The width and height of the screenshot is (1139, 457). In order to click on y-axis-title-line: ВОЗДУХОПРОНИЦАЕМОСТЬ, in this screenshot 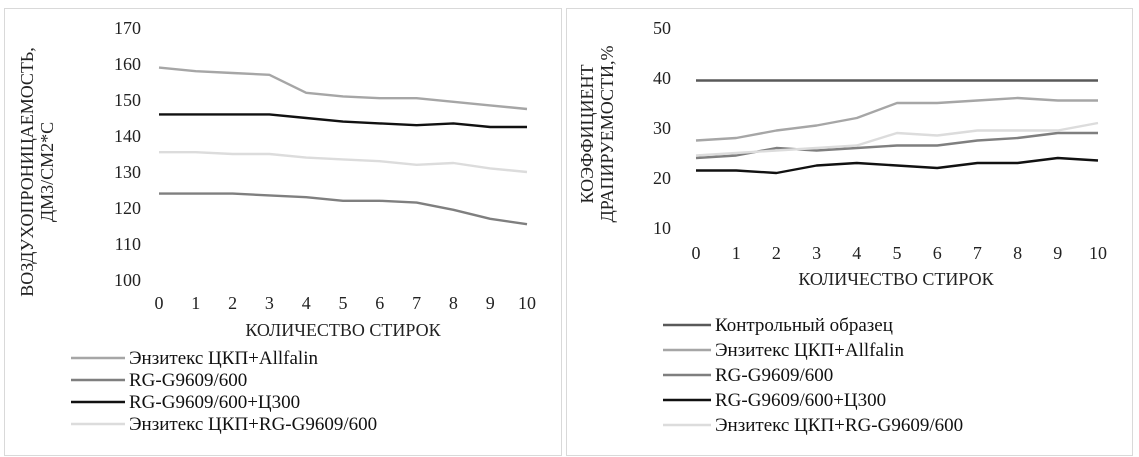, I will do `click(27, 172)`.